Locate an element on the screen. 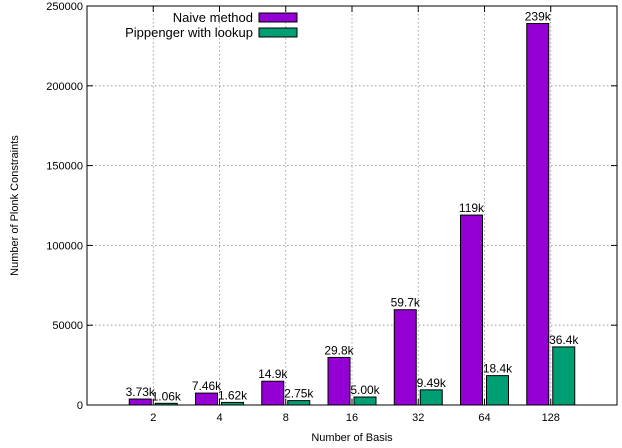 The width and height of the screenshot is (622, 448). legend: Naive method Pippenger with lookup is located at coordinates (211, 25).